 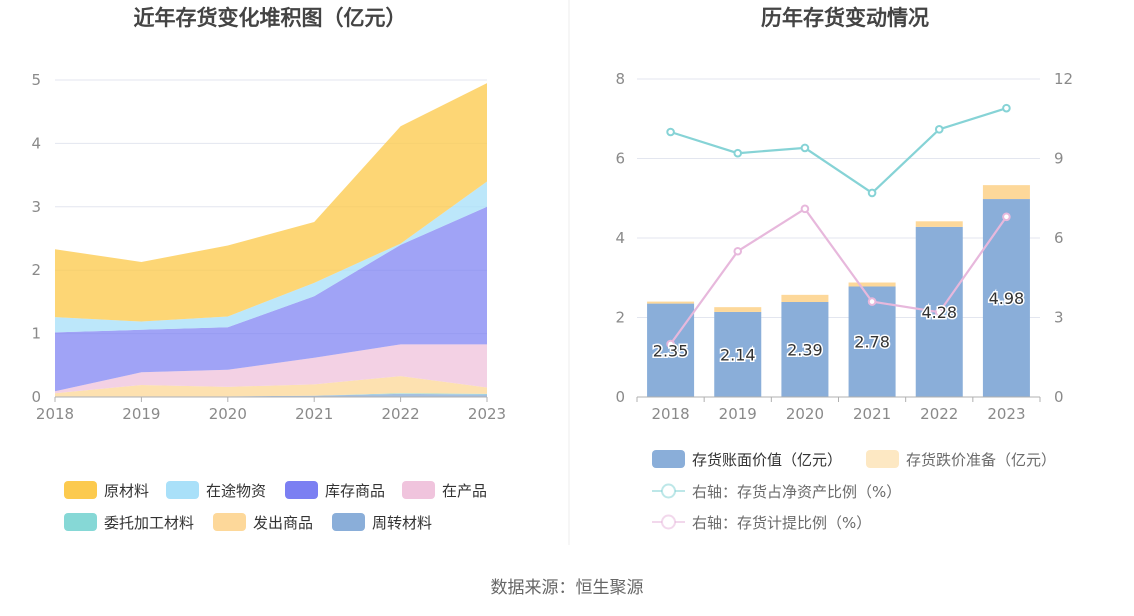 I want to click on bar-x-tick-label: 2020, so click(x=805, y=414).